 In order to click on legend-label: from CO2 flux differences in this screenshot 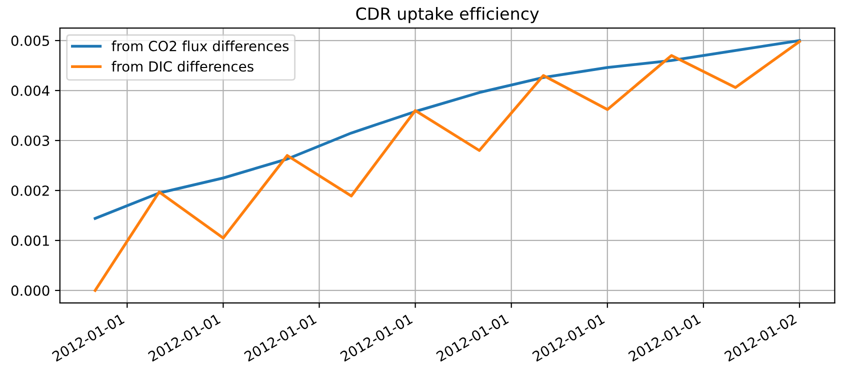, I will do `click(200, 46)`.